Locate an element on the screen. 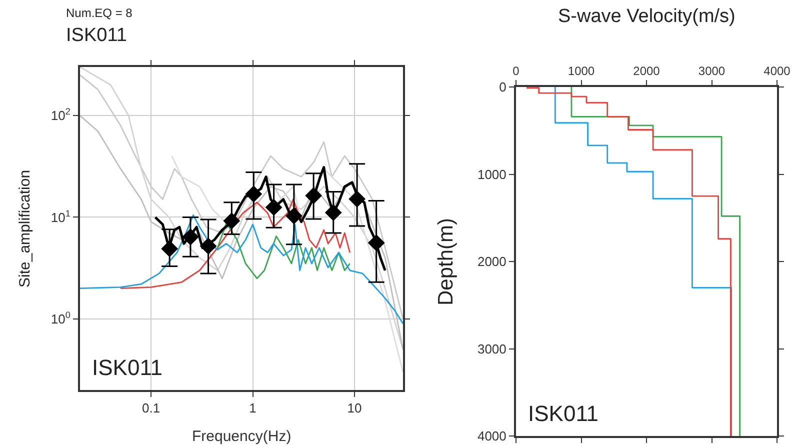 Image resolution: width=797 pixels, height=447 pixels. x-tick-label: 1 is located at coordinates (252, 408).